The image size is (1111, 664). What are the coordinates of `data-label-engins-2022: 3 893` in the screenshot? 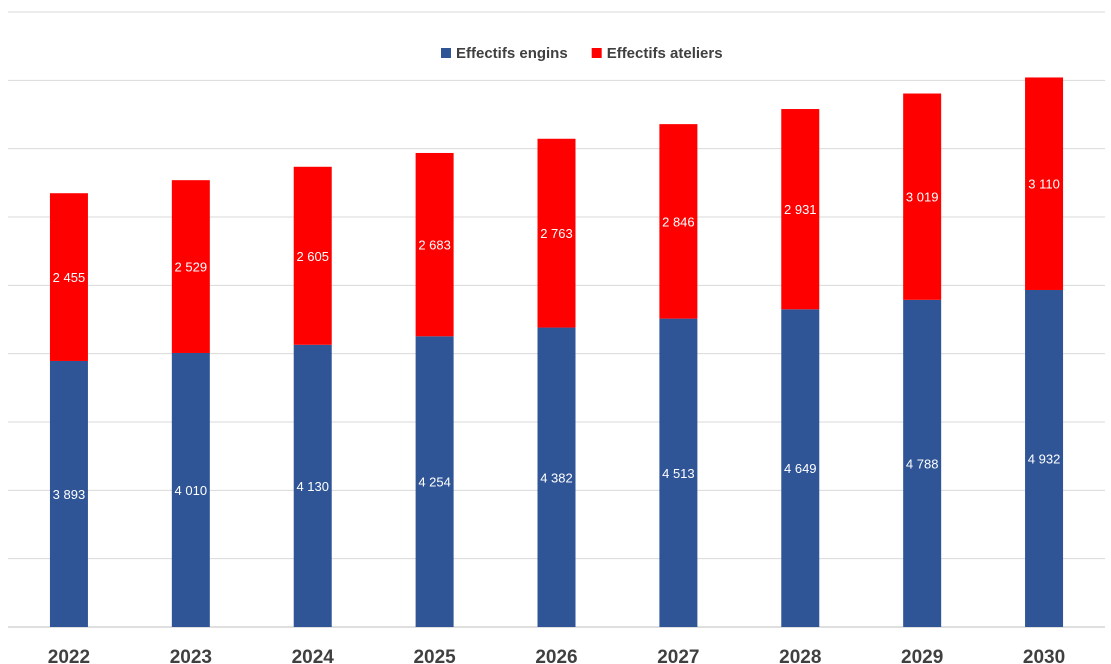 It's located at (69, 494).